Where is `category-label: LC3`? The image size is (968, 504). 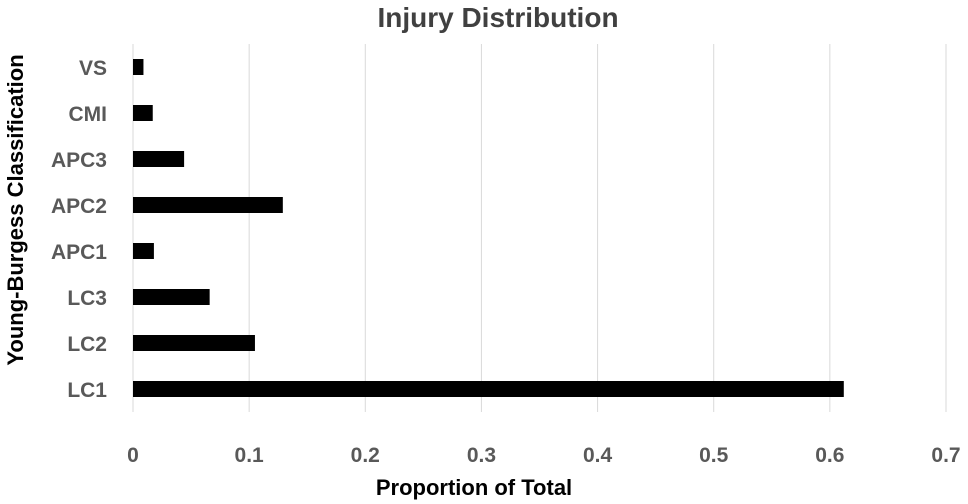 category-label: LC3 is located at coordinates (87, 298).